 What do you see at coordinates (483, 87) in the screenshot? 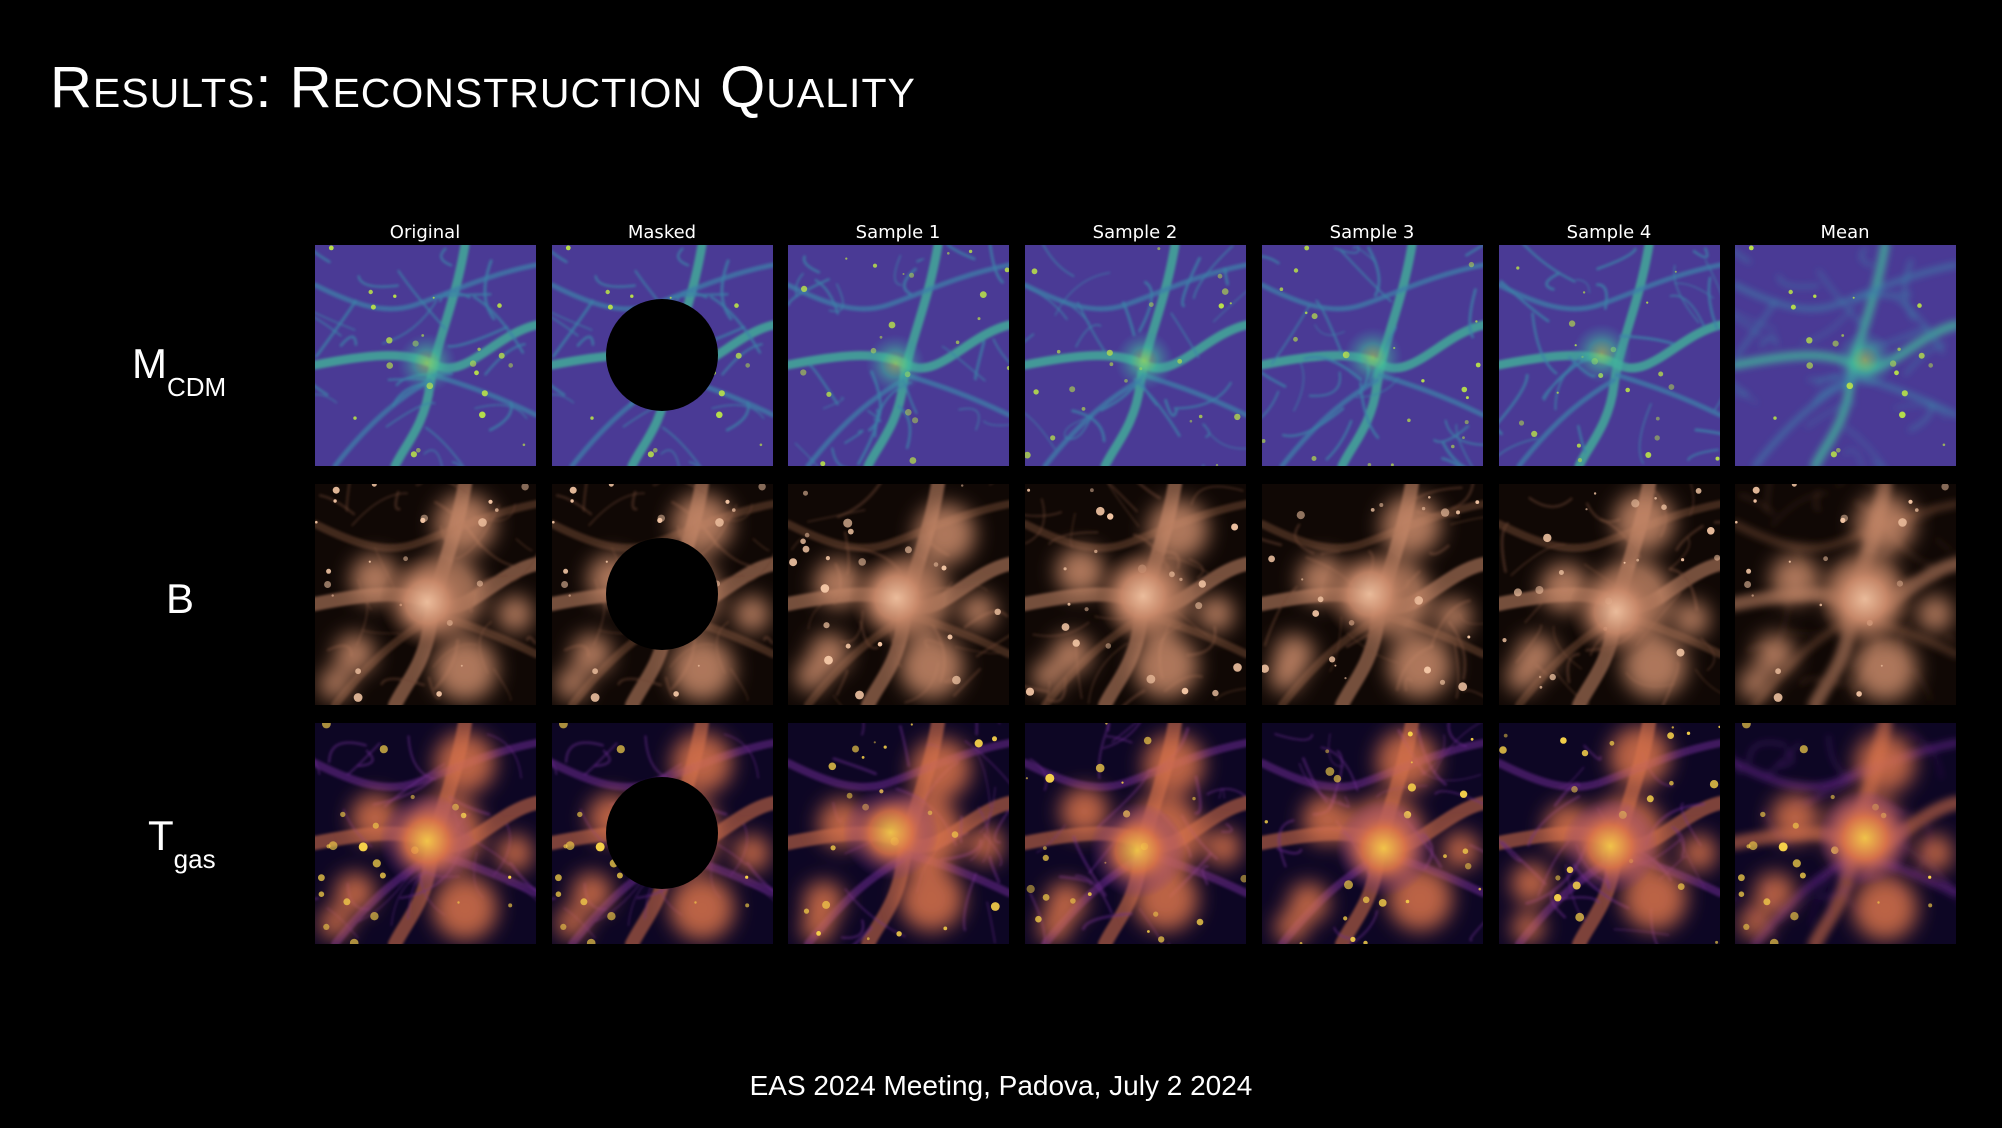
I see `slide-title: Results: Reconstruction Quality` at bounding box center [483, 87].